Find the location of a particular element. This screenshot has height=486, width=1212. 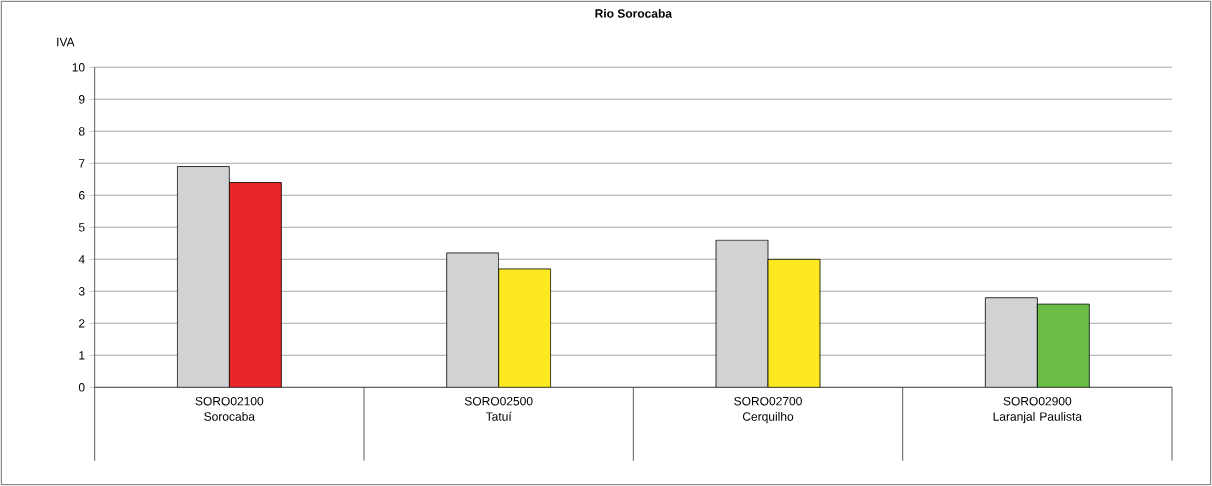

y-tick-label: 0 is located at coordinates (81, 387).